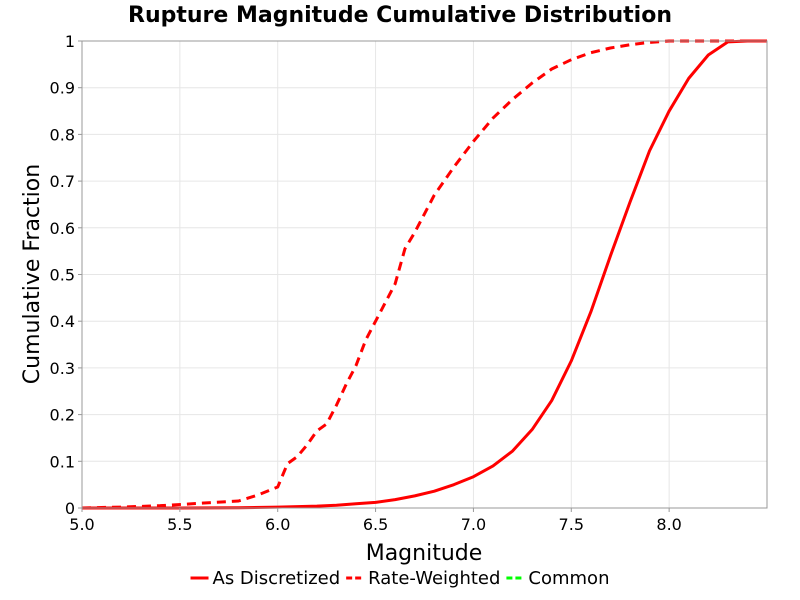 The width and height of the screenshot is (800, 600). I want to click on y-tick-label: 0.7, so click(62, 181).